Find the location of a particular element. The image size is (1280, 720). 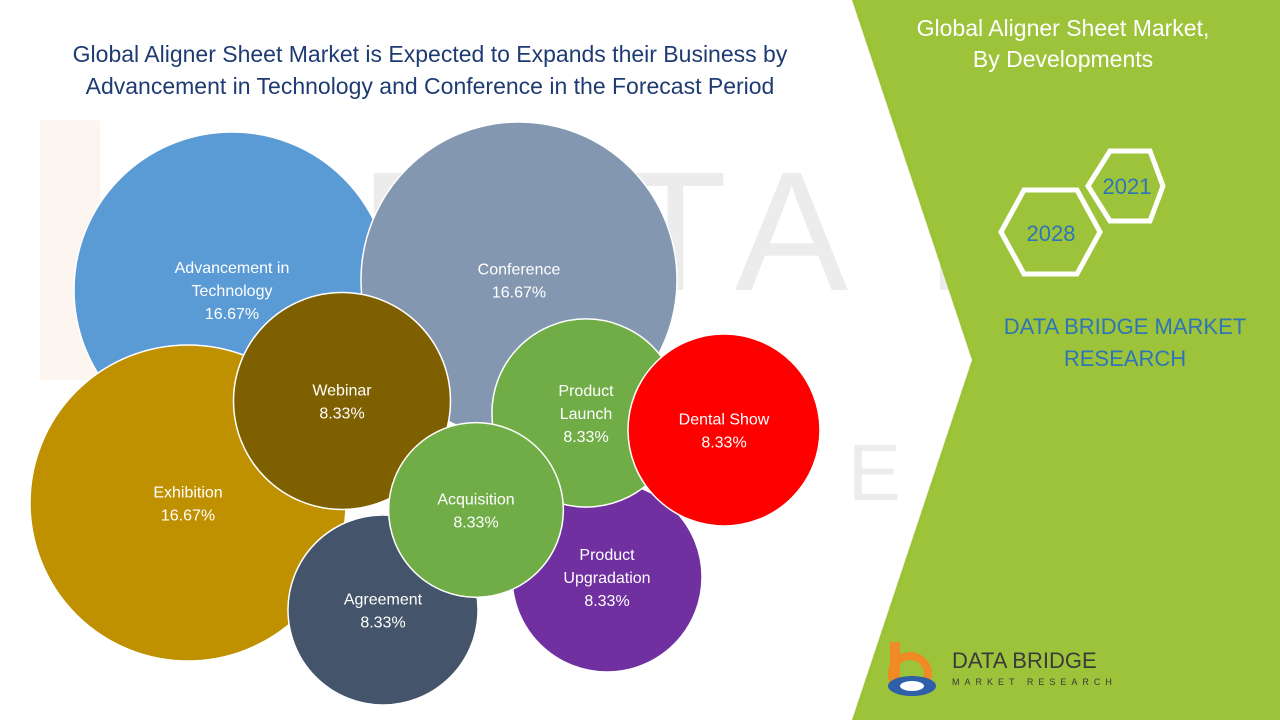

bubble-value-acquisition: 8.33% is located at coordinates (475, 523).